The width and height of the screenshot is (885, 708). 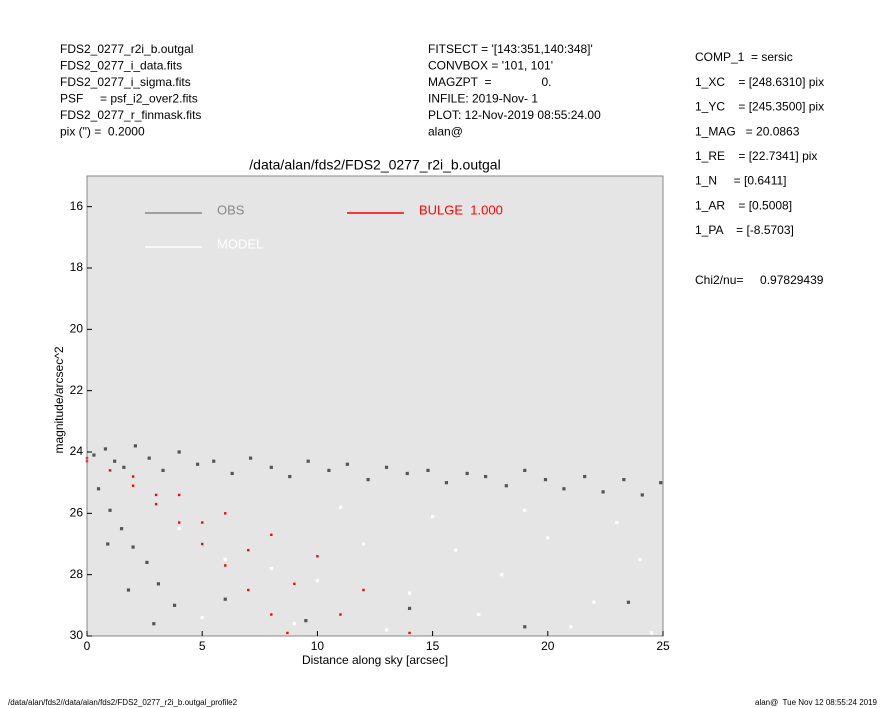 I want to click on x-axis-label: Distance along sky [arcsec], so click(x=375, y=660).